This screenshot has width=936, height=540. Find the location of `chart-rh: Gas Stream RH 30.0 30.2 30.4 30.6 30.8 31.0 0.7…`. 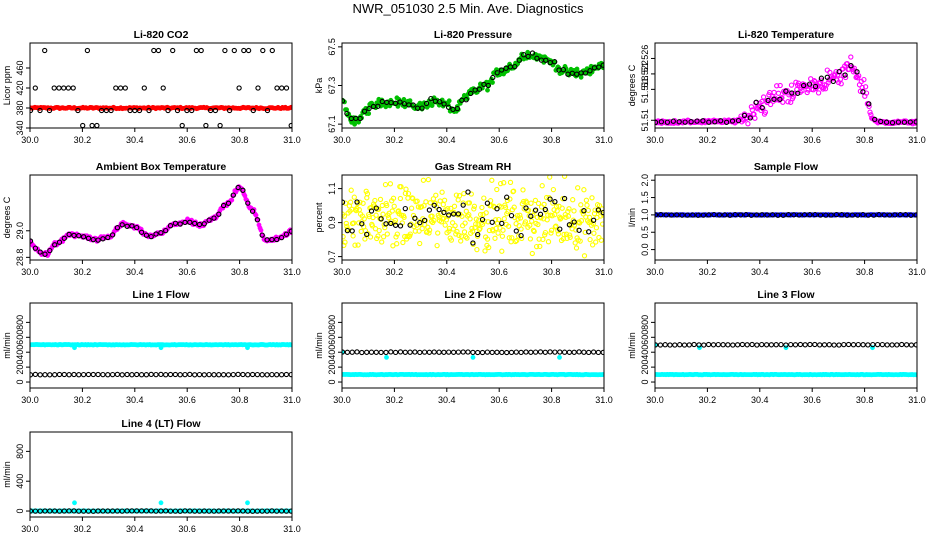

chart-rh: Gas Stream RH 30.0 30.2 30.4 30.6 30.8 31.0 0.7… is located at coordinates (463, 219).